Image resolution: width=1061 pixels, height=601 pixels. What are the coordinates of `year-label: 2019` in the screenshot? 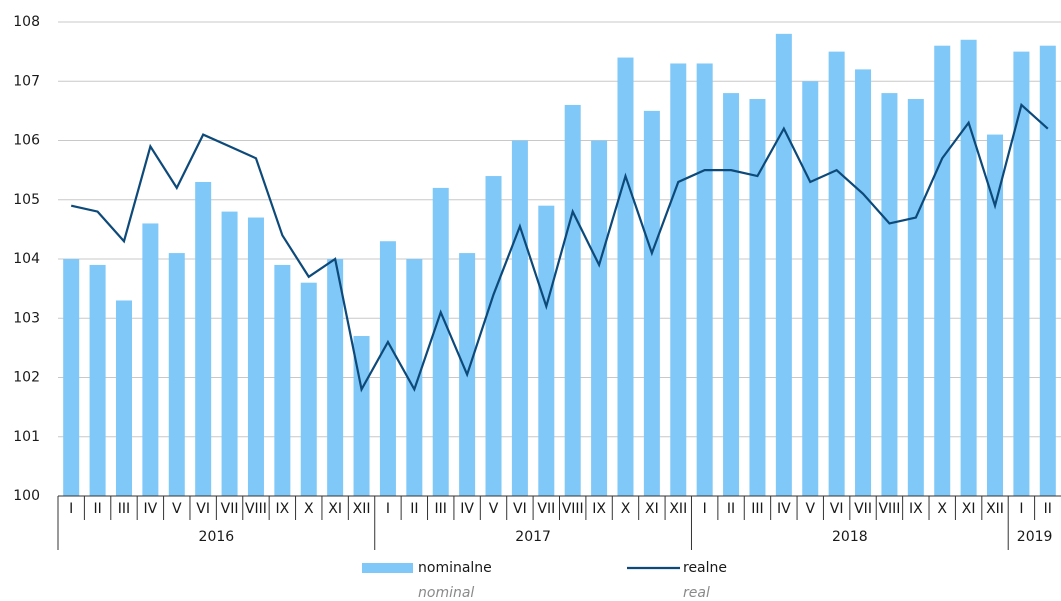 It's located at (1035, 537).